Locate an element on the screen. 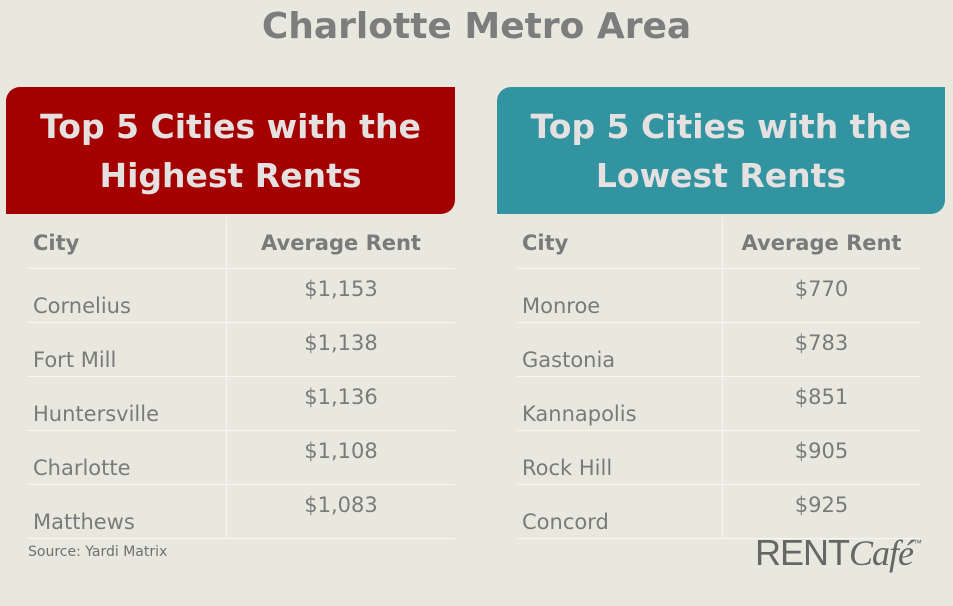 The width and height of the screenshot is (953, 606). lowest-rents-banner: Top 5 Cities with the Lowest Rents is located at coordinates (721, 150).